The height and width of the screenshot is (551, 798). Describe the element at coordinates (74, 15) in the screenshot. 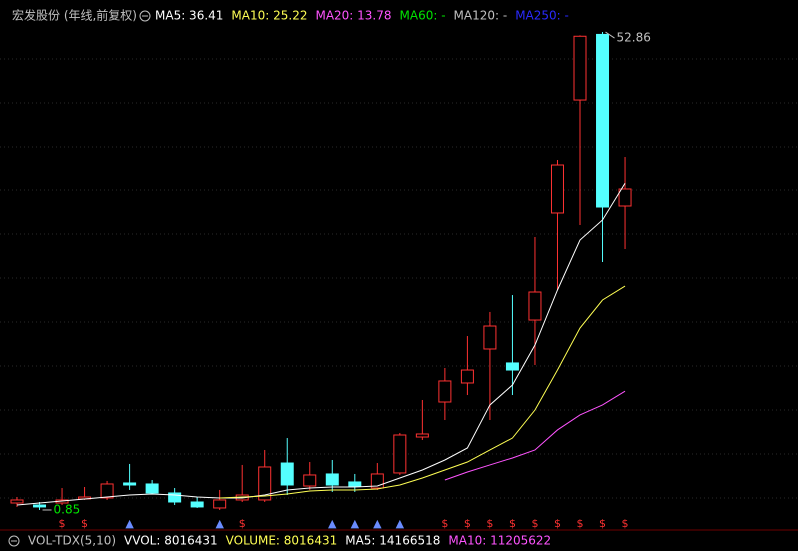

I see `chart-title: 宏发股份 (年线,前复权)` at that location.